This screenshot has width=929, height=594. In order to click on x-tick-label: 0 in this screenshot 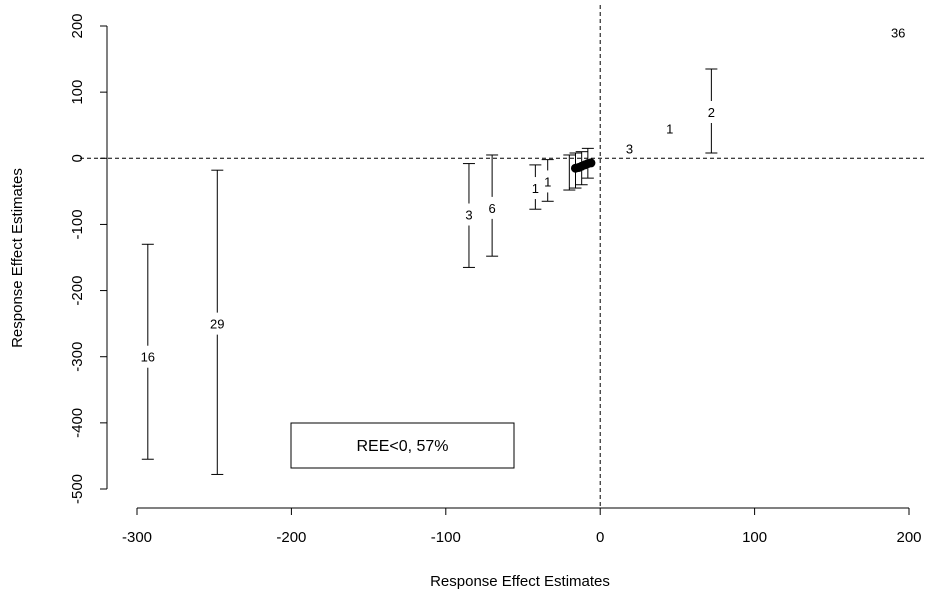, I will do `click(600, 537)`.